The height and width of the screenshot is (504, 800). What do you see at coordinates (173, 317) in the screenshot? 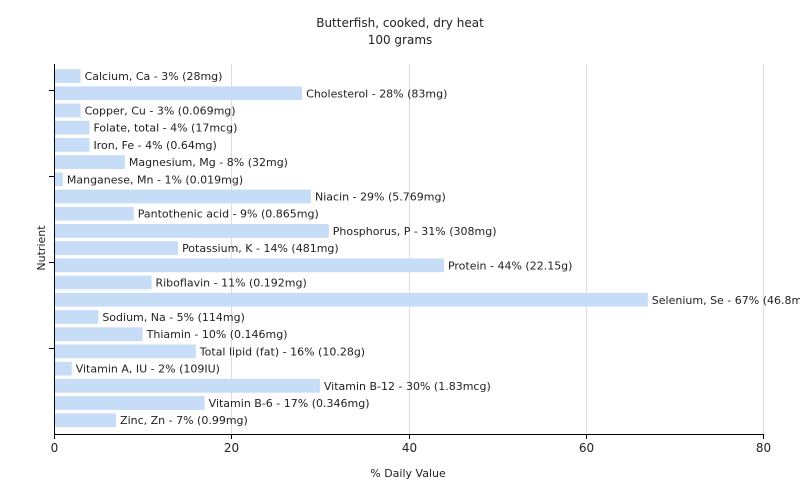
I see `bar-label: Sodium, Na - 5% (114mg)` at bounding box center [173, 317].